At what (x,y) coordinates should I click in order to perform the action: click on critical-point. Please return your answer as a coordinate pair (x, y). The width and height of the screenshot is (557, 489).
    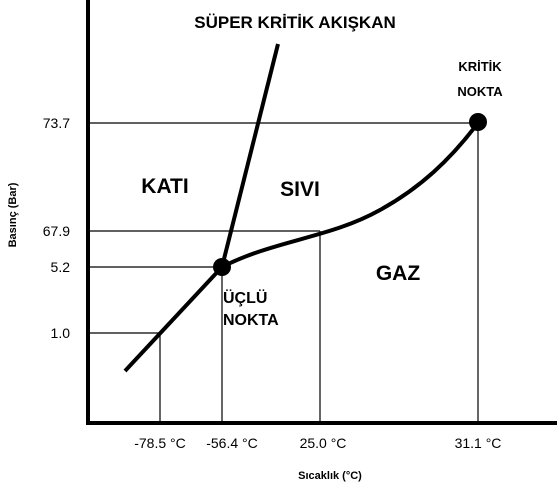
    Looking at the image, I should click on (478, 122).